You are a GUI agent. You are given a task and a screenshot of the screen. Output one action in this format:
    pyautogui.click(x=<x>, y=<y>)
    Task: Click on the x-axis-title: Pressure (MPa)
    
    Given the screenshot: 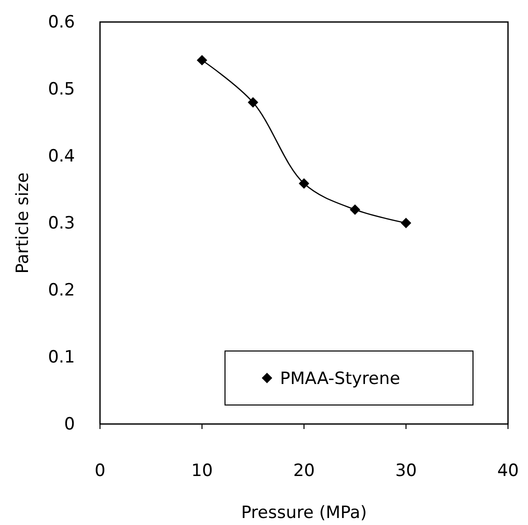 What is the action you would take?
    pyautogui.click(x=304, y=513)
    